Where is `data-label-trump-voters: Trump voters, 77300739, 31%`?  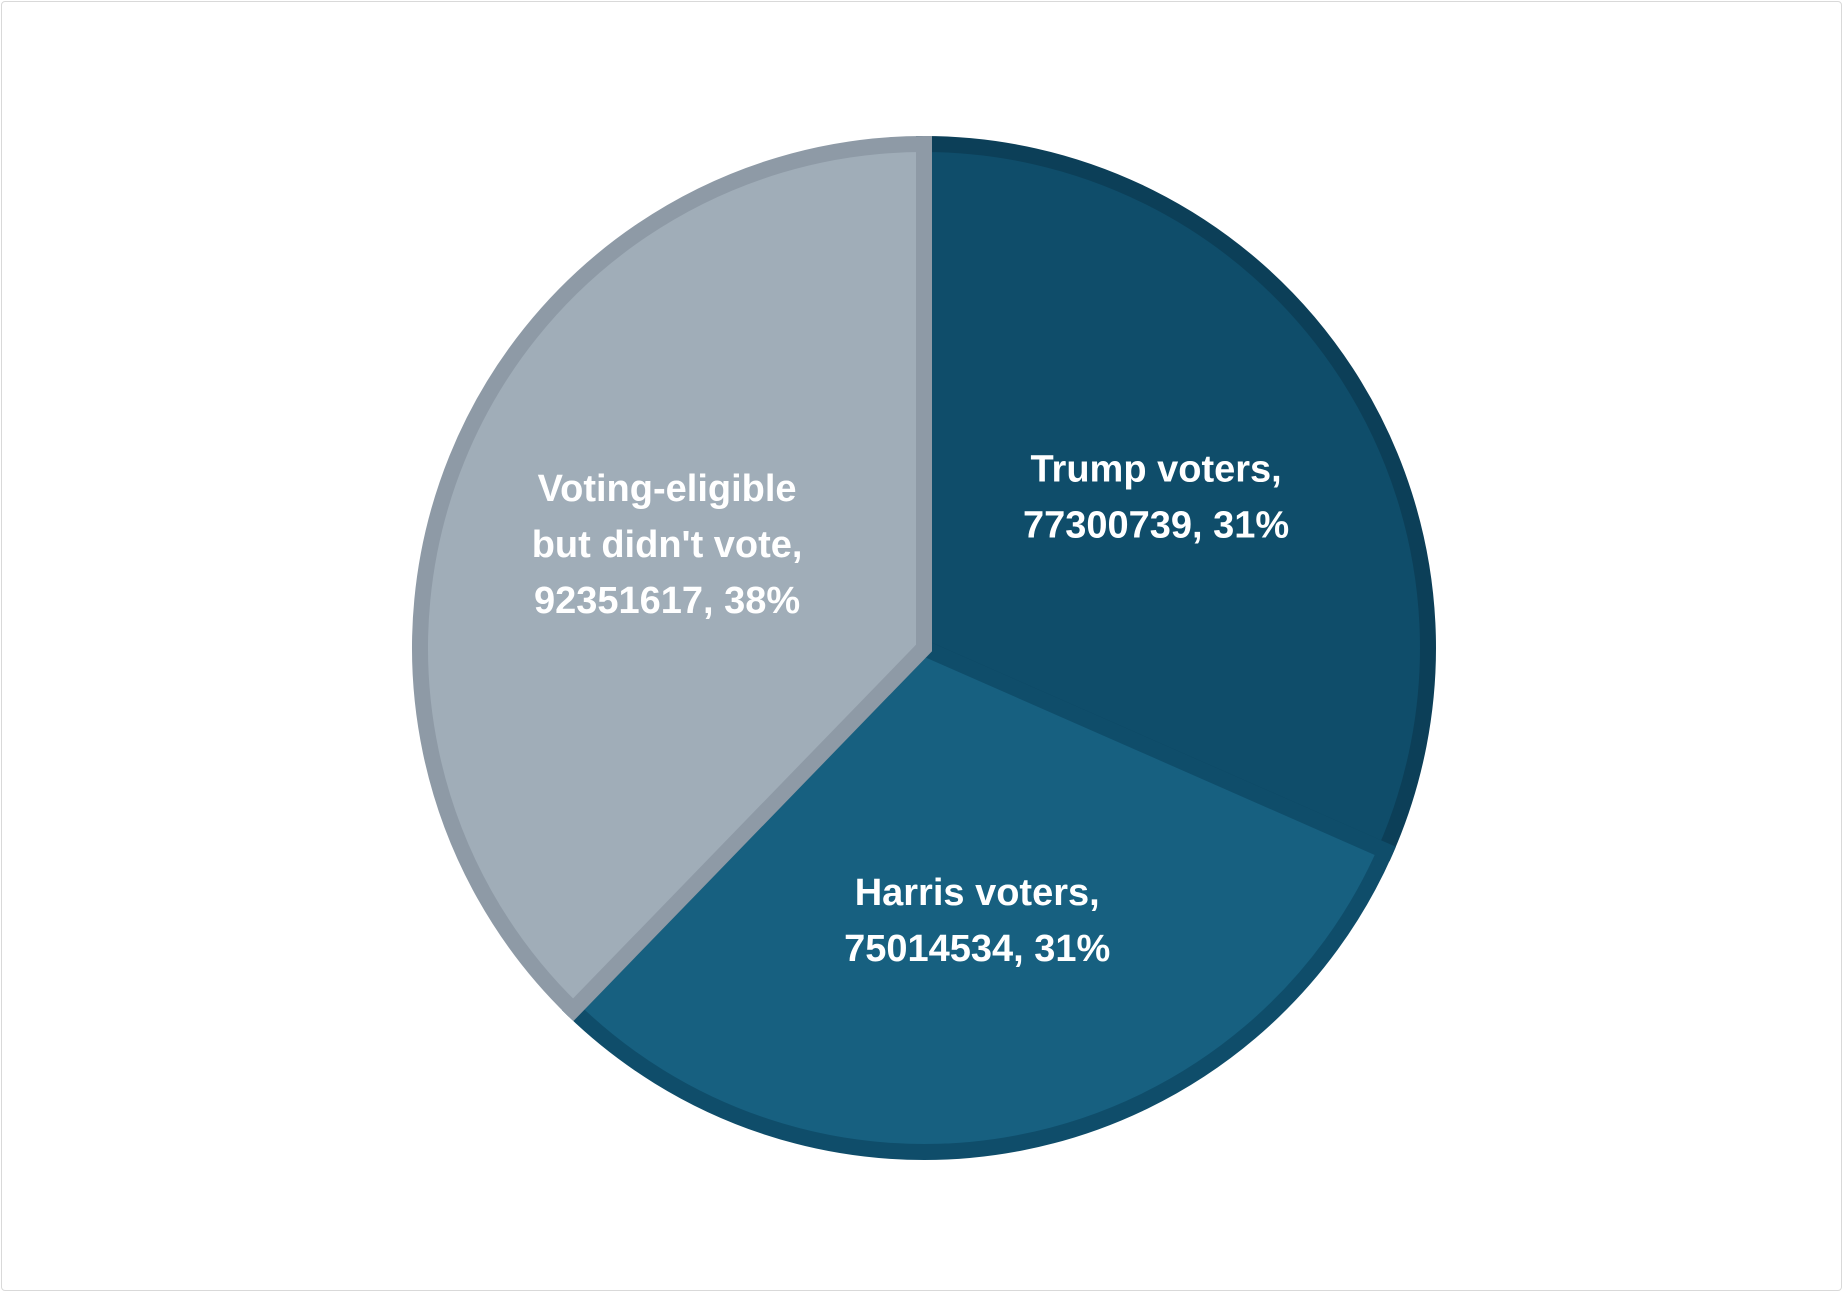
data-label-trump-voters: Trump voters, 77300739, 31% is located at coordinates (1156, 498).